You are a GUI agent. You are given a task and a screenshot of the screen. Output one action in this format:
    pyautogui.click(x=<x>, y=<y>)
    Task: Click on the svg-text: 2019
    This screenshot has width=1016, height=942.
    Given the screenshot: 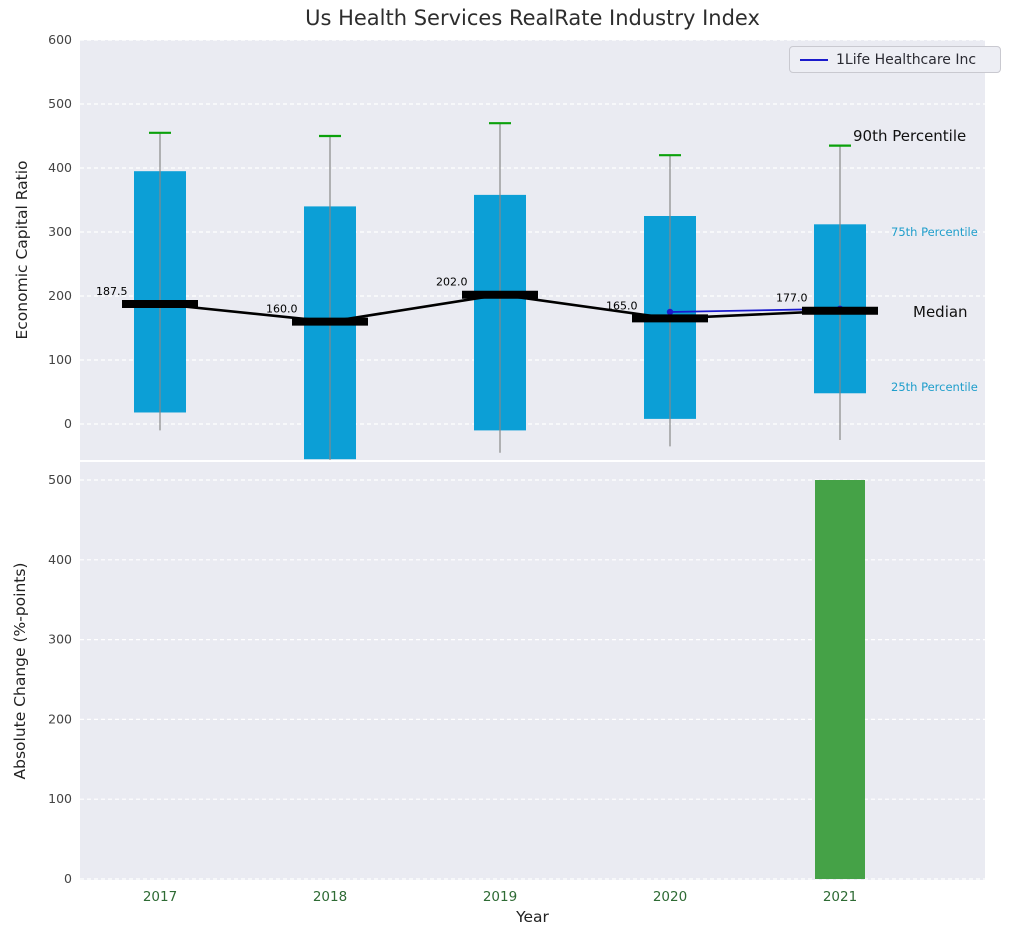 What is the action you would take?
    pyautogui.click(x=500, y=897)
    